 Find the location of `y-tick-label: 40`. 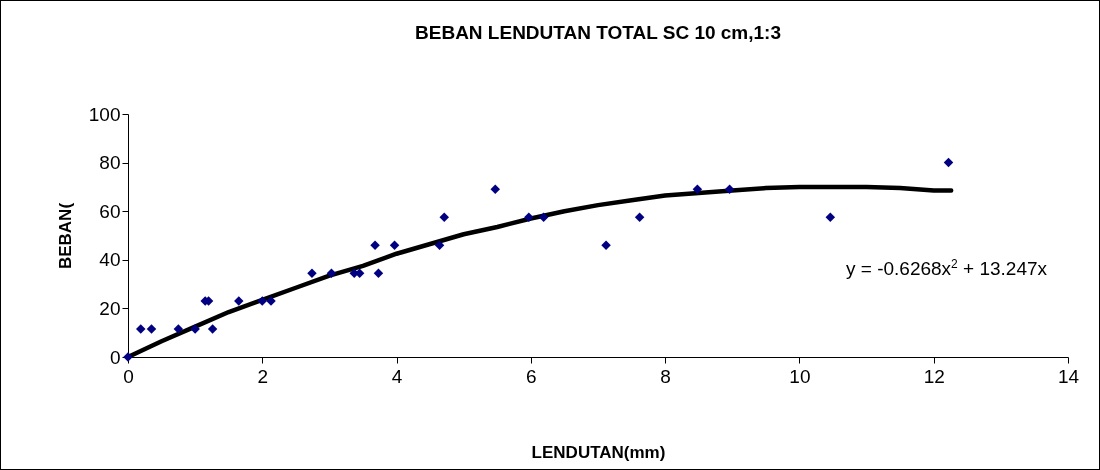

y-tick-label: 40 is located at coordinates (110, 260).